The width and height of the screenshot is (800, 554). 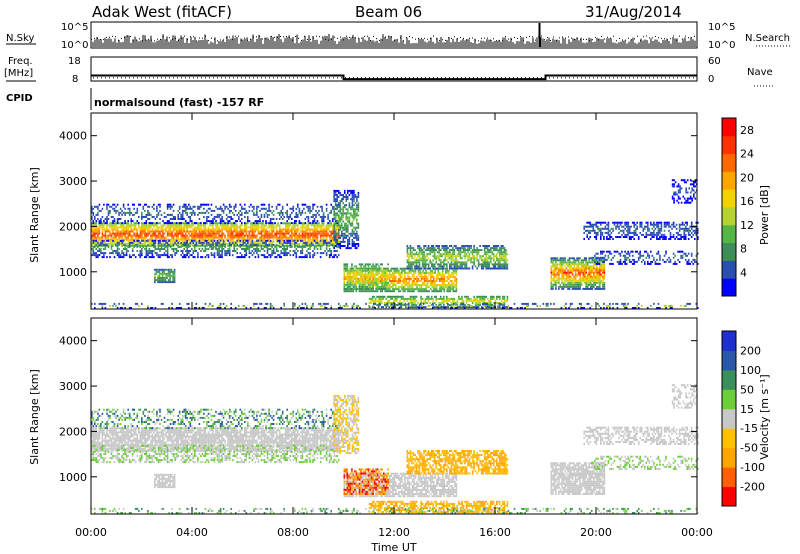 What do you see at coordinates (162, 12) in the screenshot?
I see `station-title: Adak West (fitACF)` at bounding box center [162, 12].